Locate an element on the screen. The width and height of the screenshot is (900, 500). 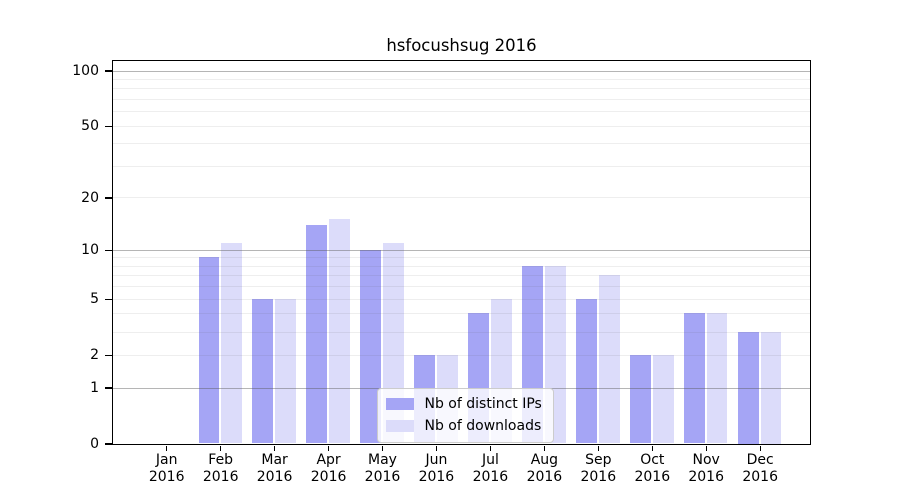
x-tick-label: Aug 2016 is located at coordinates (544, 469).